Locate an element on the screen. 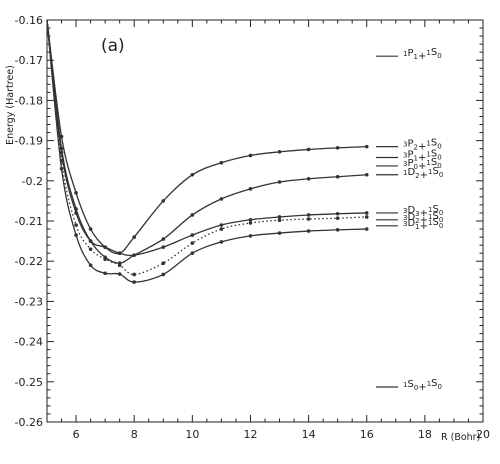 The width and height of the screenshot is (500, 464). y-tick-label: -0.17 is located at coordinates (29, 60).